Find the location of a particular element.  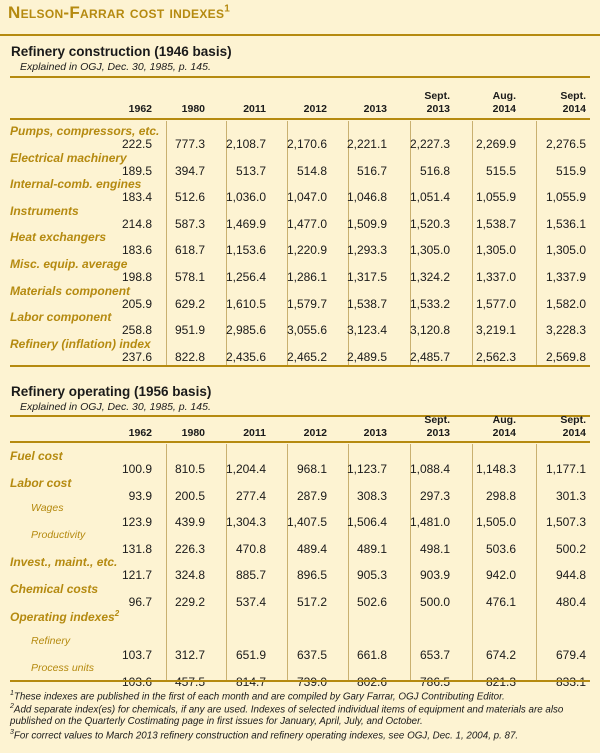

construction-cell: 514.8 is located at coordinates (311, 170).